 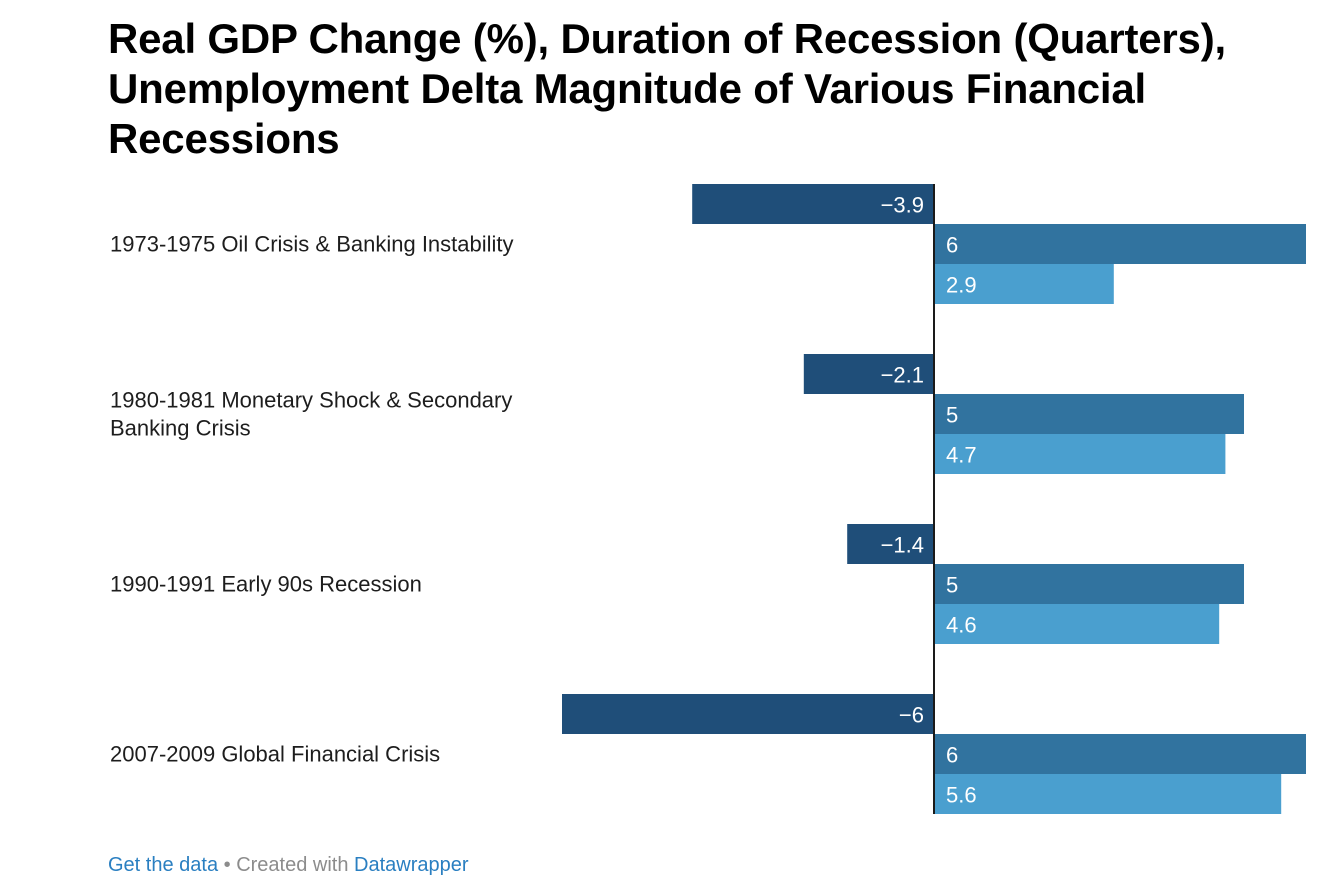 What do you see at coordinates (911, 715) in the screenshot?
I see `bar-value-label: −6` at bounding box center [911, 715].